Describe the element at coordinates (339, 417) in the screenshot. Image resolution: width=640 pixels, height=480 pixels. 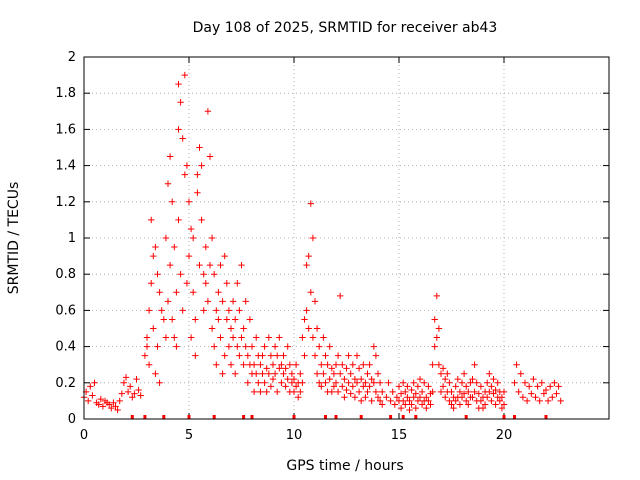
I see `baseline-markers` at that location.